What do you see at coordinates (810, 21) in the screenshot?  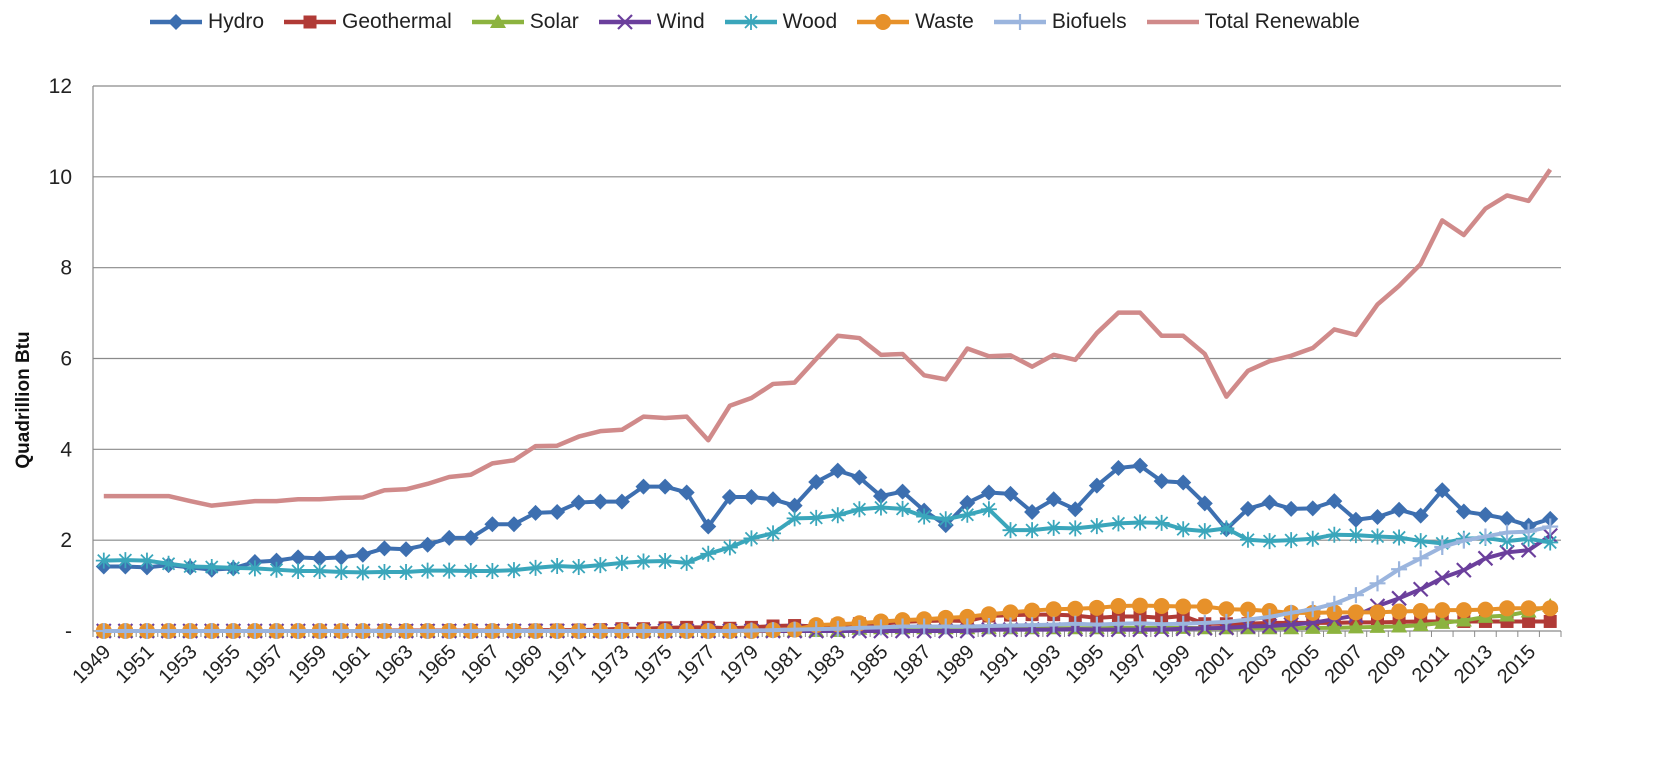 I see `legend-label: Wood` at bounding box center [810, 21].